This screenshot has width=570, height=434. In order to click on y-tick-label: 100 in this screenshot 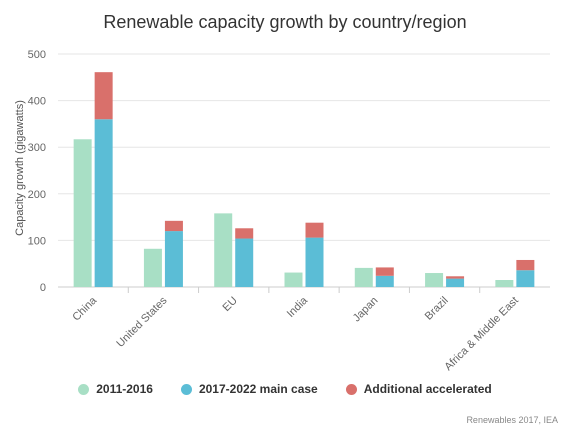, I will do `click(37, 241)`.